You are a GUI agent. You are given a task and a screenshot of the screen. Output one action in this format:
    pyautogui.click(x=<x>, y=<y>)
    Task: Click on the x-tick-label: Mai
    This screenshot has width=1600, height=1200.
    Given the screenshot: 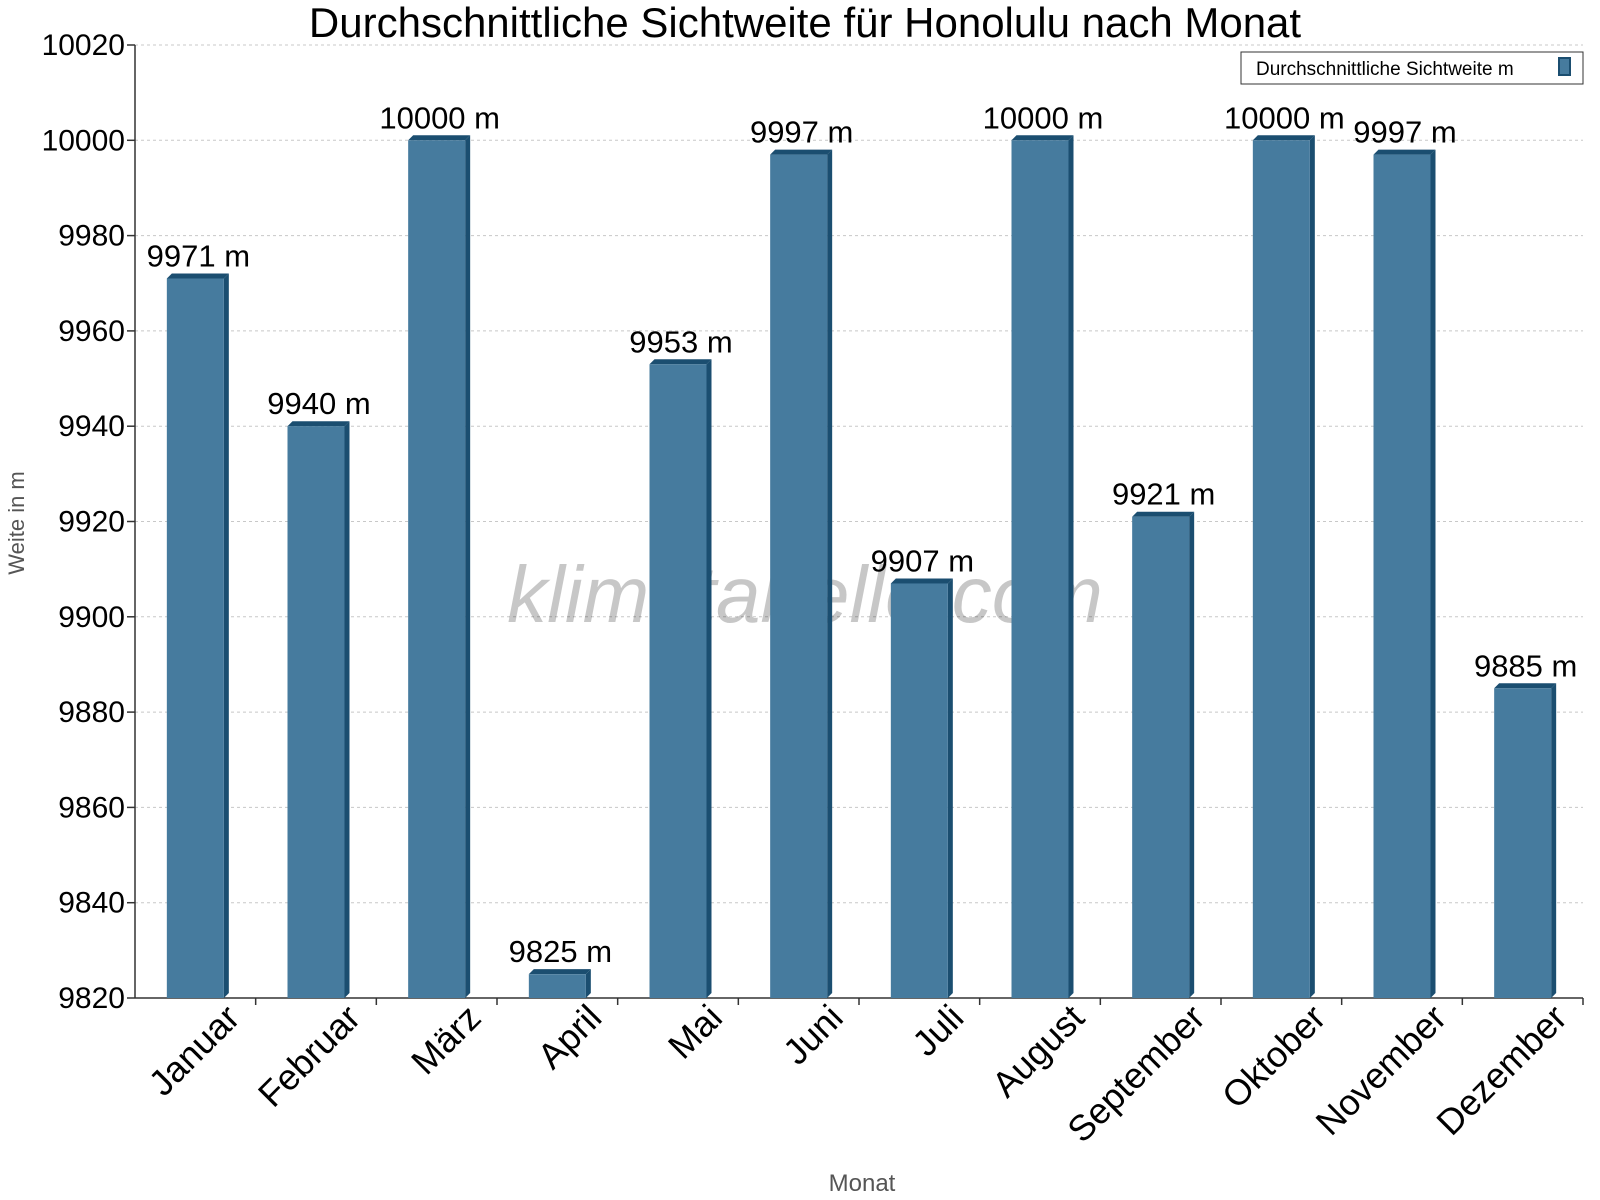 What is the action you would take?
    pyautogui.click(x=695, y=1032)
    